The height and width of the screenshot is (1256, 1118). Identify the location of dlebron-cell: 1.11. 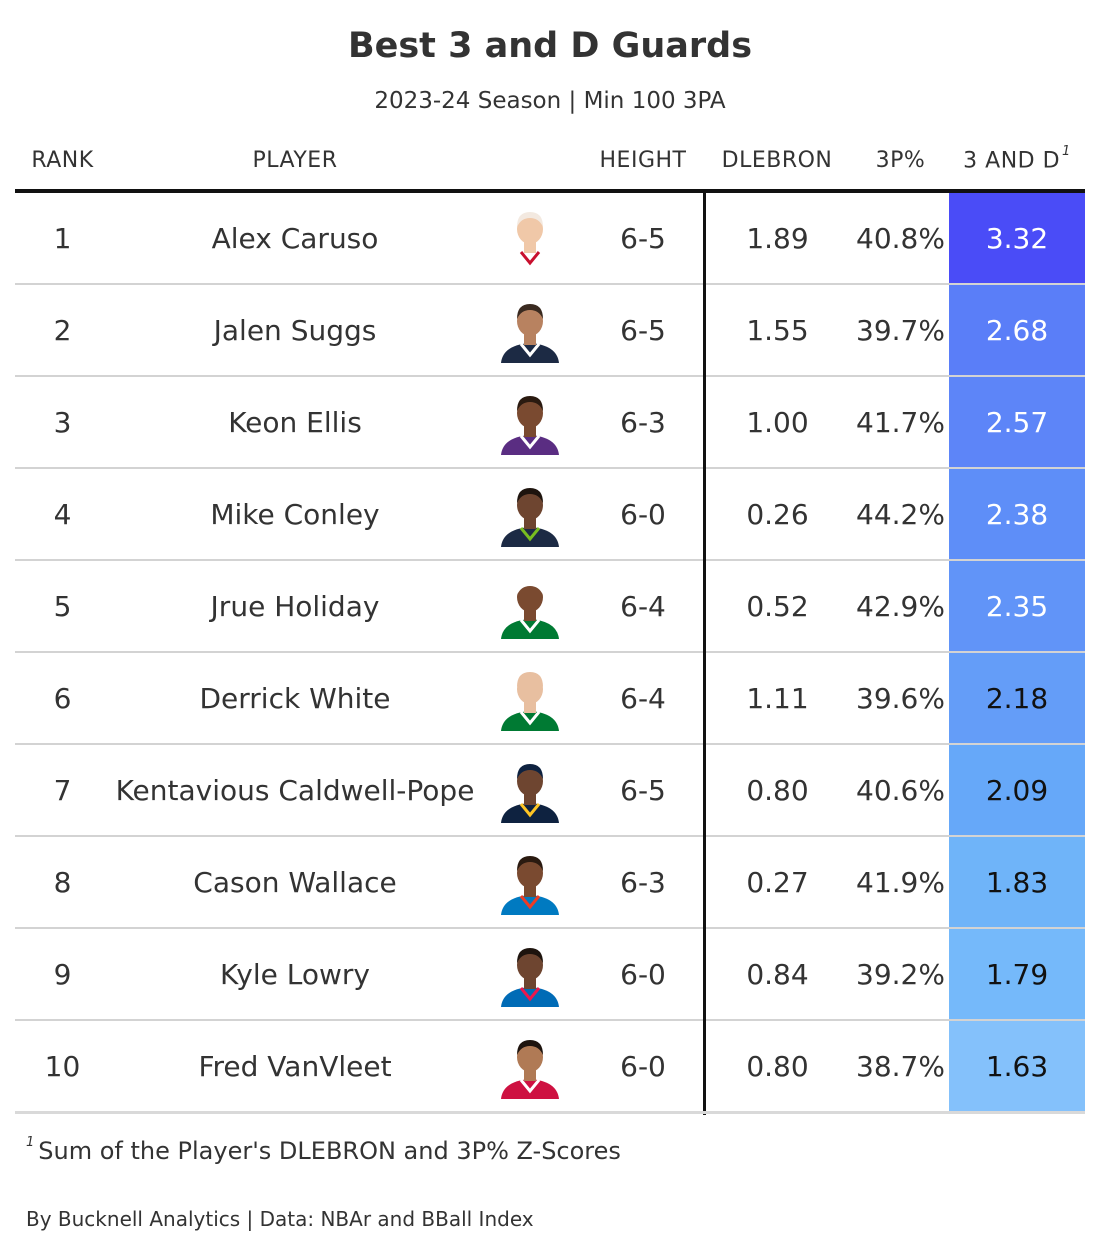
(777, 698).